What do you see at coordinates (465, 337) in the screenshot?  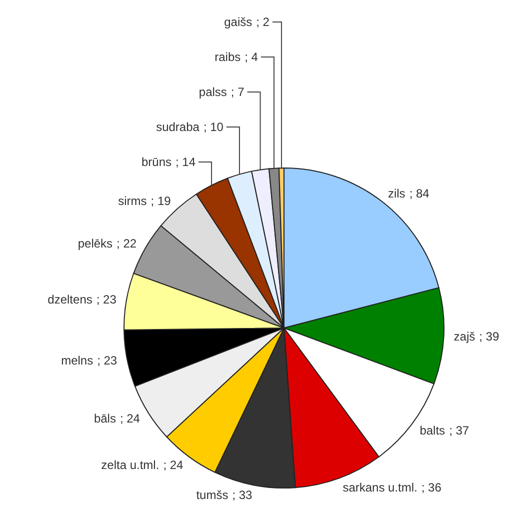 I see `slice-label: zajš` at bounding box center [465, 337].